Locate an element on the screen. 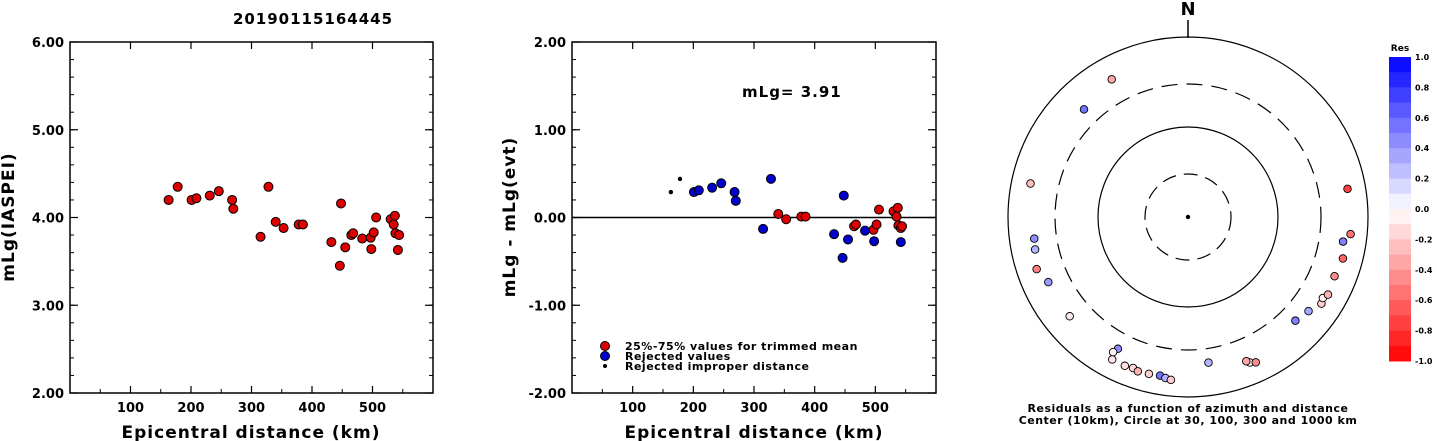 The image size is (1437, 441). x-tick-label: 300 is located at coordinates (251, 408).